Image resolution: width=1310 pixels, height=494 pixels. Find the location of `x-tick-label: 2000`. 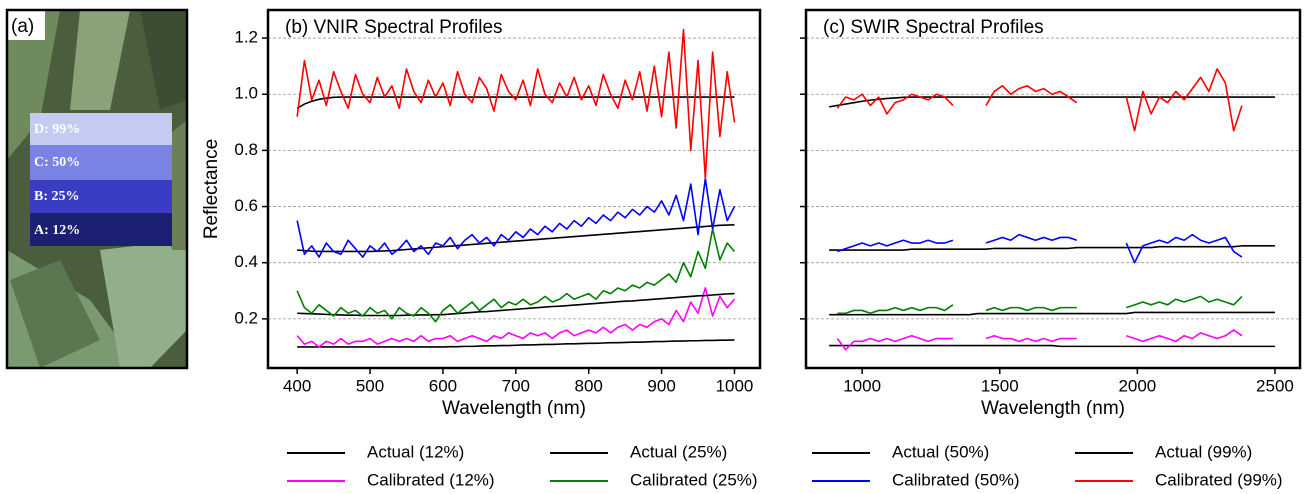

x-tick-label: 2000 is located at coordinates (1137, 385).